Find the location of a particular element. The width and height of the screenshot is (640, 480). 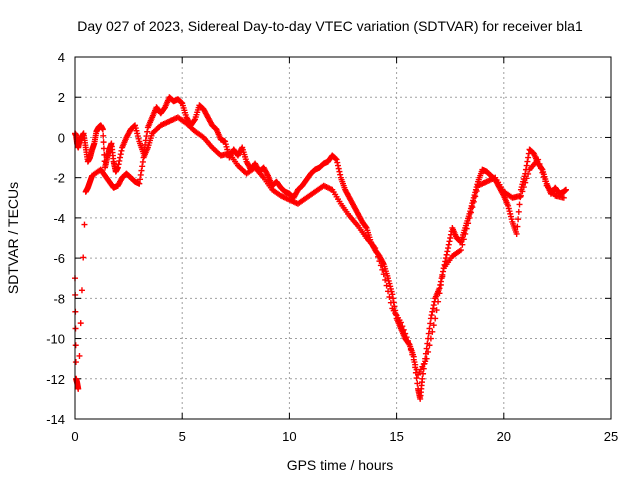

x-tick-label: 15 is located at coordinates (396, 436).